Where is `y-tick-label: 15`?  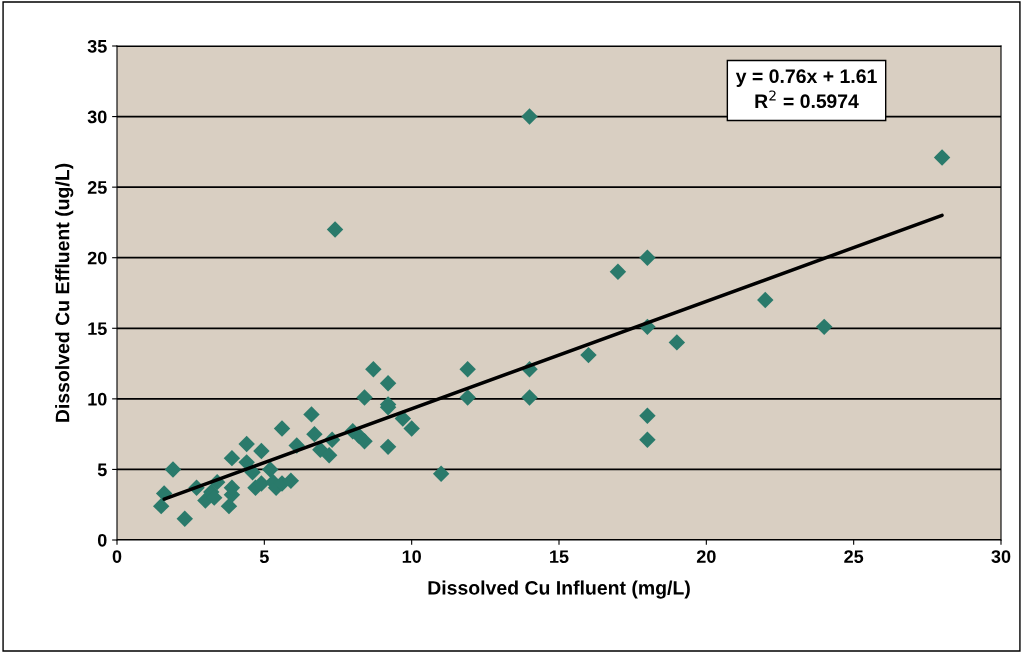 y-tick-label: 15 is located at coordinates (97, 329).